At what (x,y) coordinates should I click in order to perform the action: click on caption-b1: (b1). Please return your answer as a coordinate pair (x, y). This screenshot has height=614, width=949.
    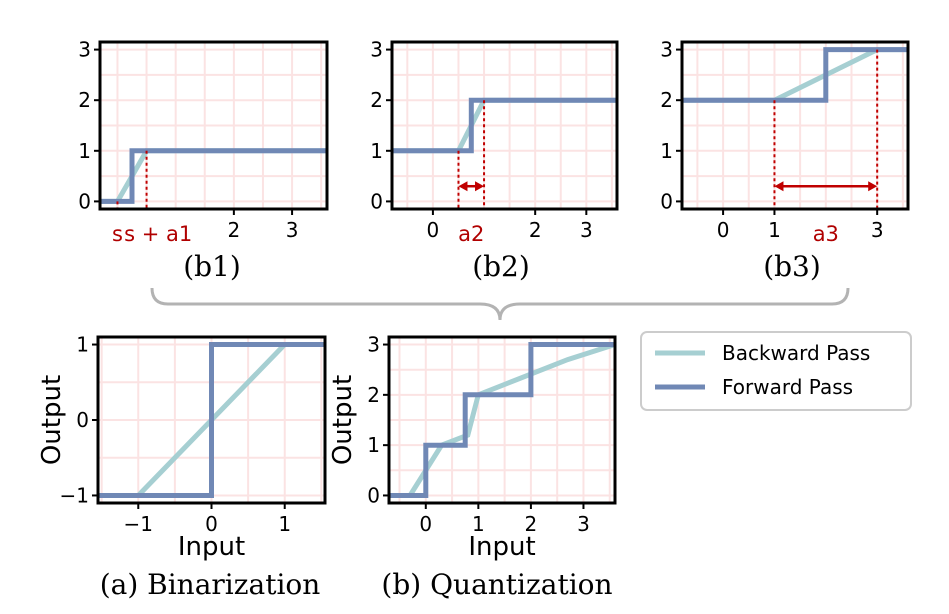
    Looking at the image, I should click on (212, 266).